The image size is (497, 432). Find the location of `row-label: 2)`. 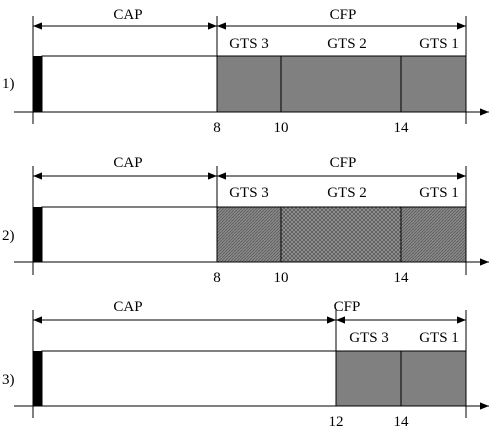

row-label: 2) is located at coordinates (8, 236).